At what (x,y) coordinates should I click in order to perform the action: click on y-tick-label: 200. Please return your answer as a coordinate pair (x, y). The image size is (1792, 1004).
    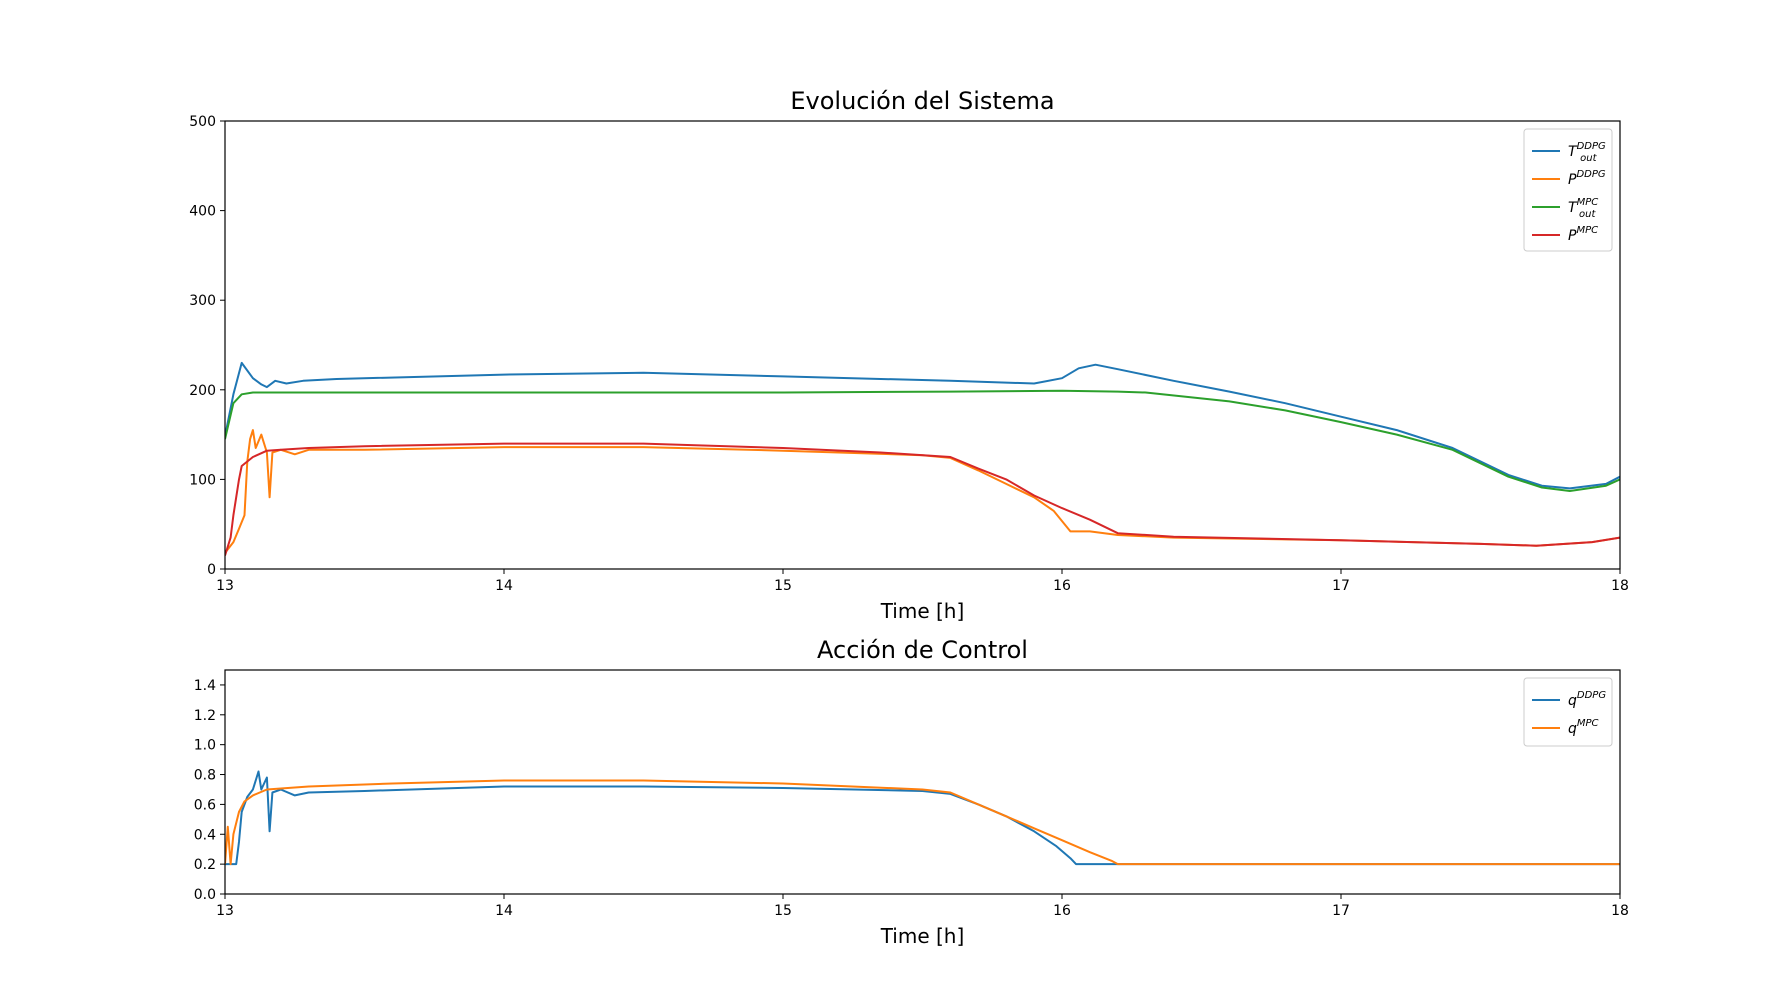
    Looking at the image, I should click on (202, 391).